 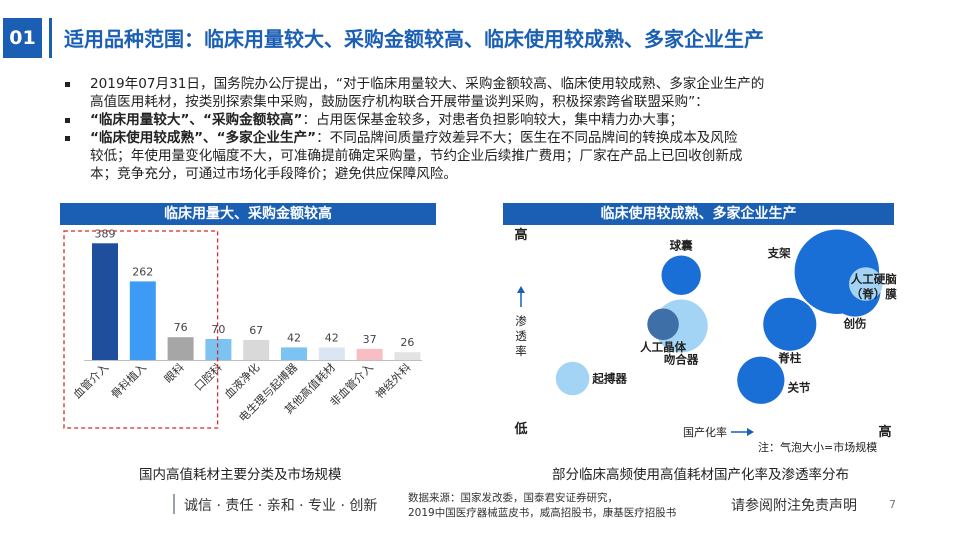 What do you see at coordinates (521, 296) in the screenshot?
I see `y-axis-arrow` at bounding box center [521, 296].